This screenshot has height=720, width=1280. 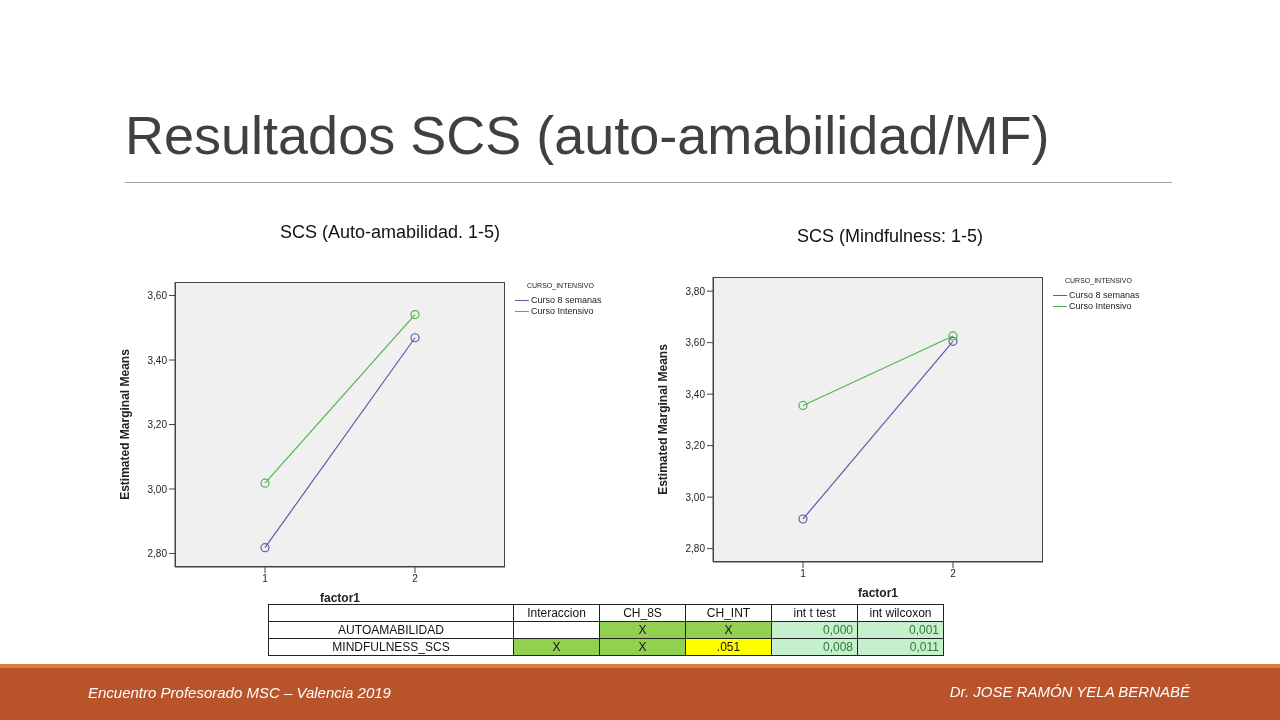 I want to click on chart-title: SCS (Mindfulness: 1-5), so click(x=890, y=236).